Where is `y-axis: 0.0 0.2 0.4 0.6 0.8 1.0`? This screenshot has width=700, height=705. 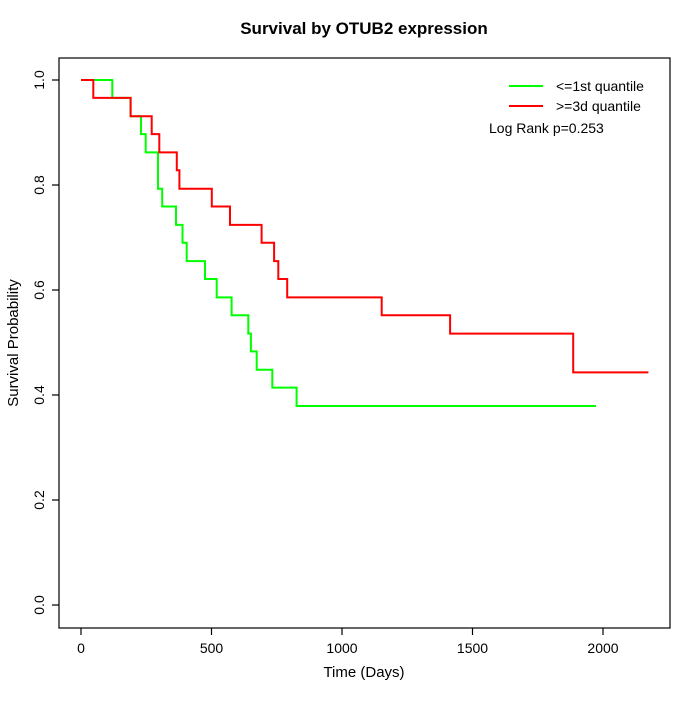
y-axis: 0.0 0.2 0.4 0.6 0.8 1.0 is located at coordinates (45, 342).